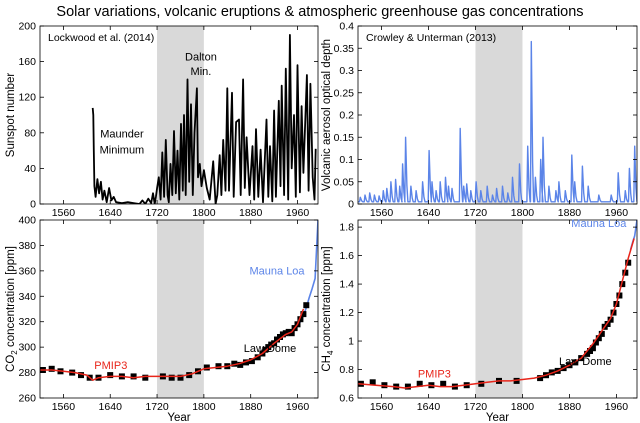 Image resolution: width=640 pixels, height=423 pixels. Describe the element at coordinates (327, 363) in the screenshot. I see `ch4-ylabel-main: CH` at that location.